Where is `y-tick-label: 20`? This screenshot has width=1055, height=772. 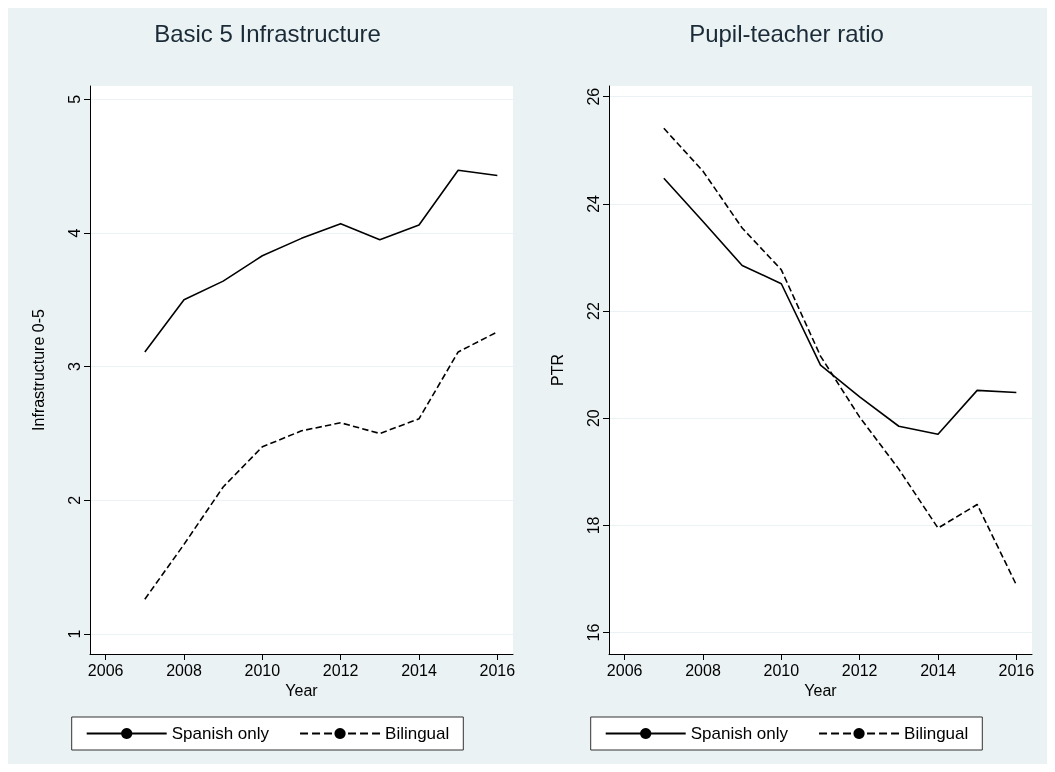
y-tick-label: 20 is located at coordinates (593, 418).